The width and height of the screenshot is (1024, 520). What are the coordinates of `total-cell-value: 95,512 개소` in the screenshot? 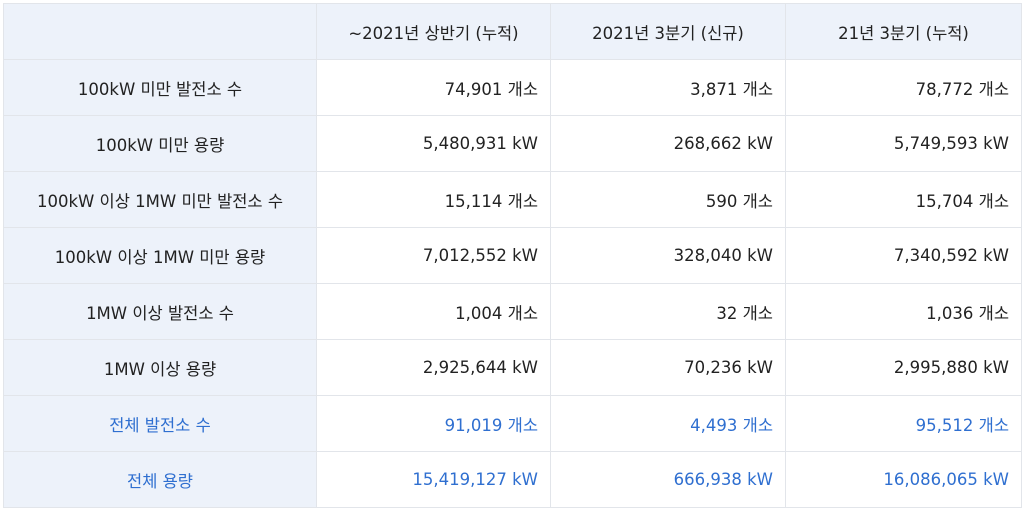 It's located at (903, 423).